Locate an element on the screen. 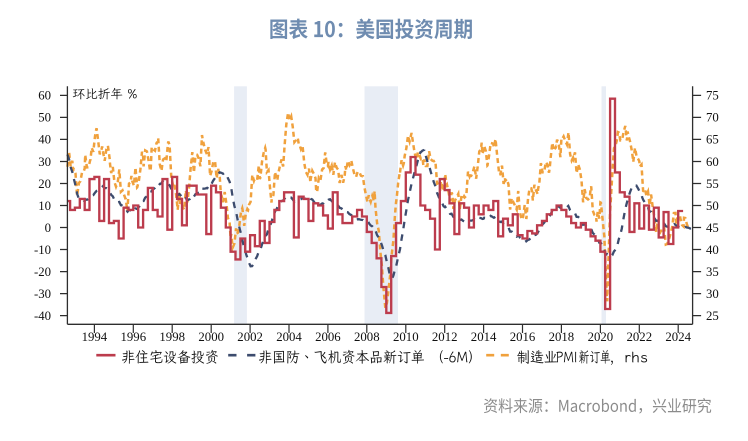 Image resolution: width=748 pixels, height=441 pixels. svg-text: 10 is located at coordinates (44, 206).